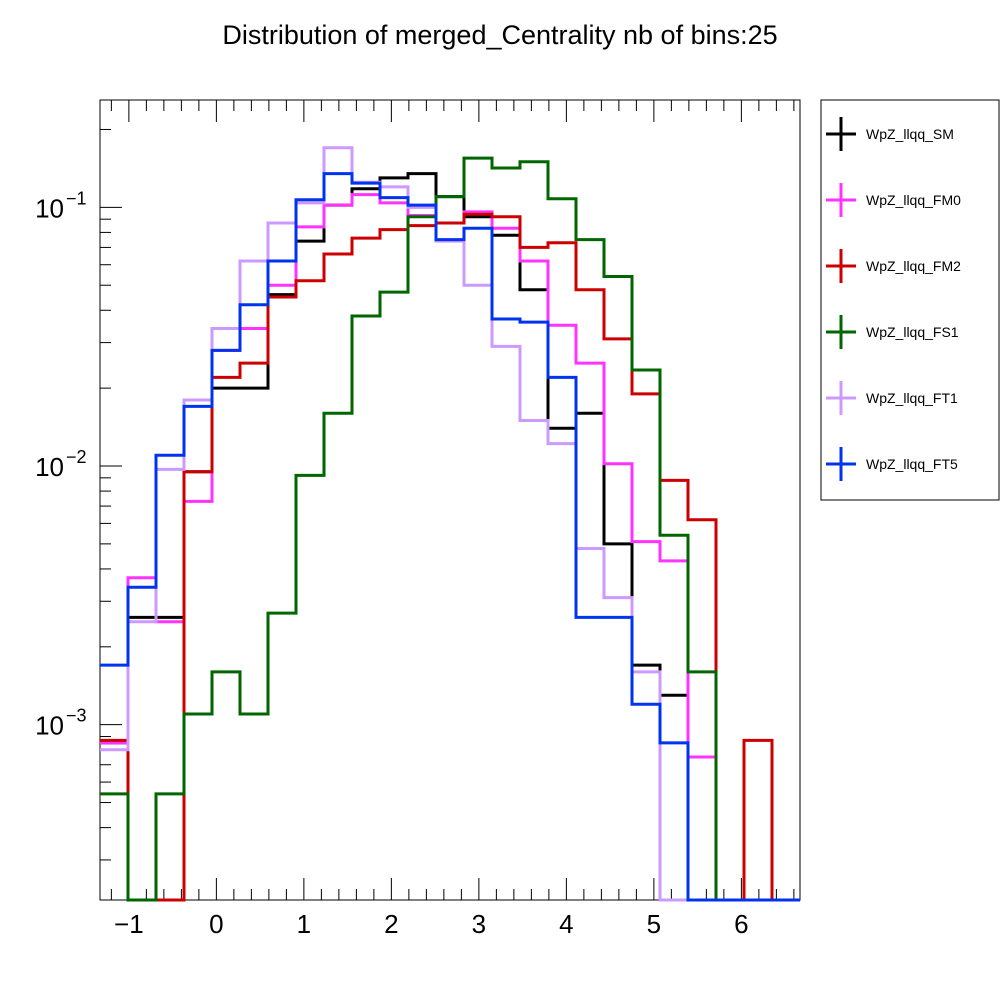 The image size is (1000, 1000). Describe the element at coordinates (129, 924) in the screenshot. I see `x-tick-label: −1` at that location.